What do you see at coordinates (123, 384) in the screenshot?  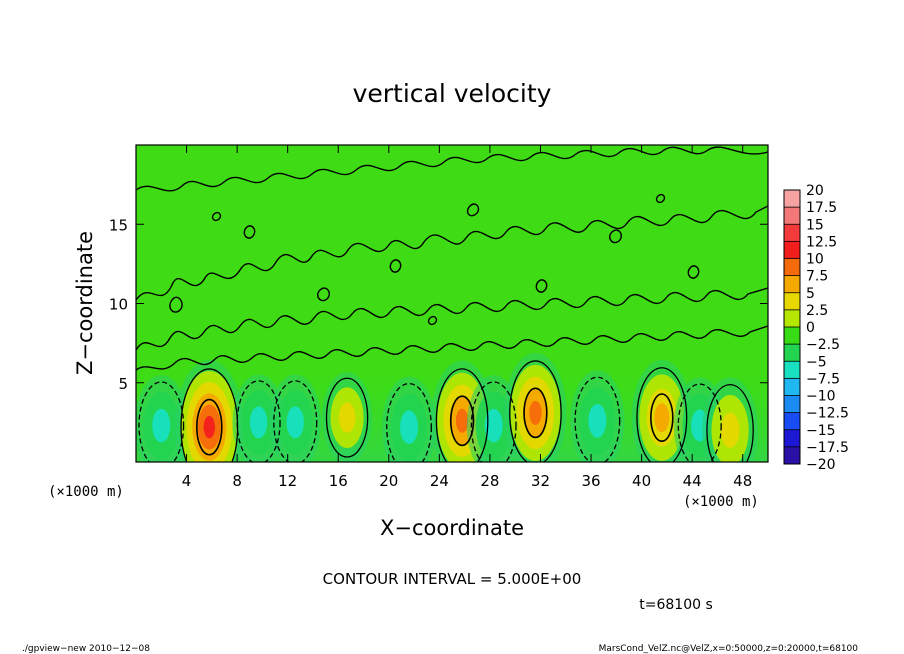 I see `y-tick-label: 5` at bounding box center [123, 384].